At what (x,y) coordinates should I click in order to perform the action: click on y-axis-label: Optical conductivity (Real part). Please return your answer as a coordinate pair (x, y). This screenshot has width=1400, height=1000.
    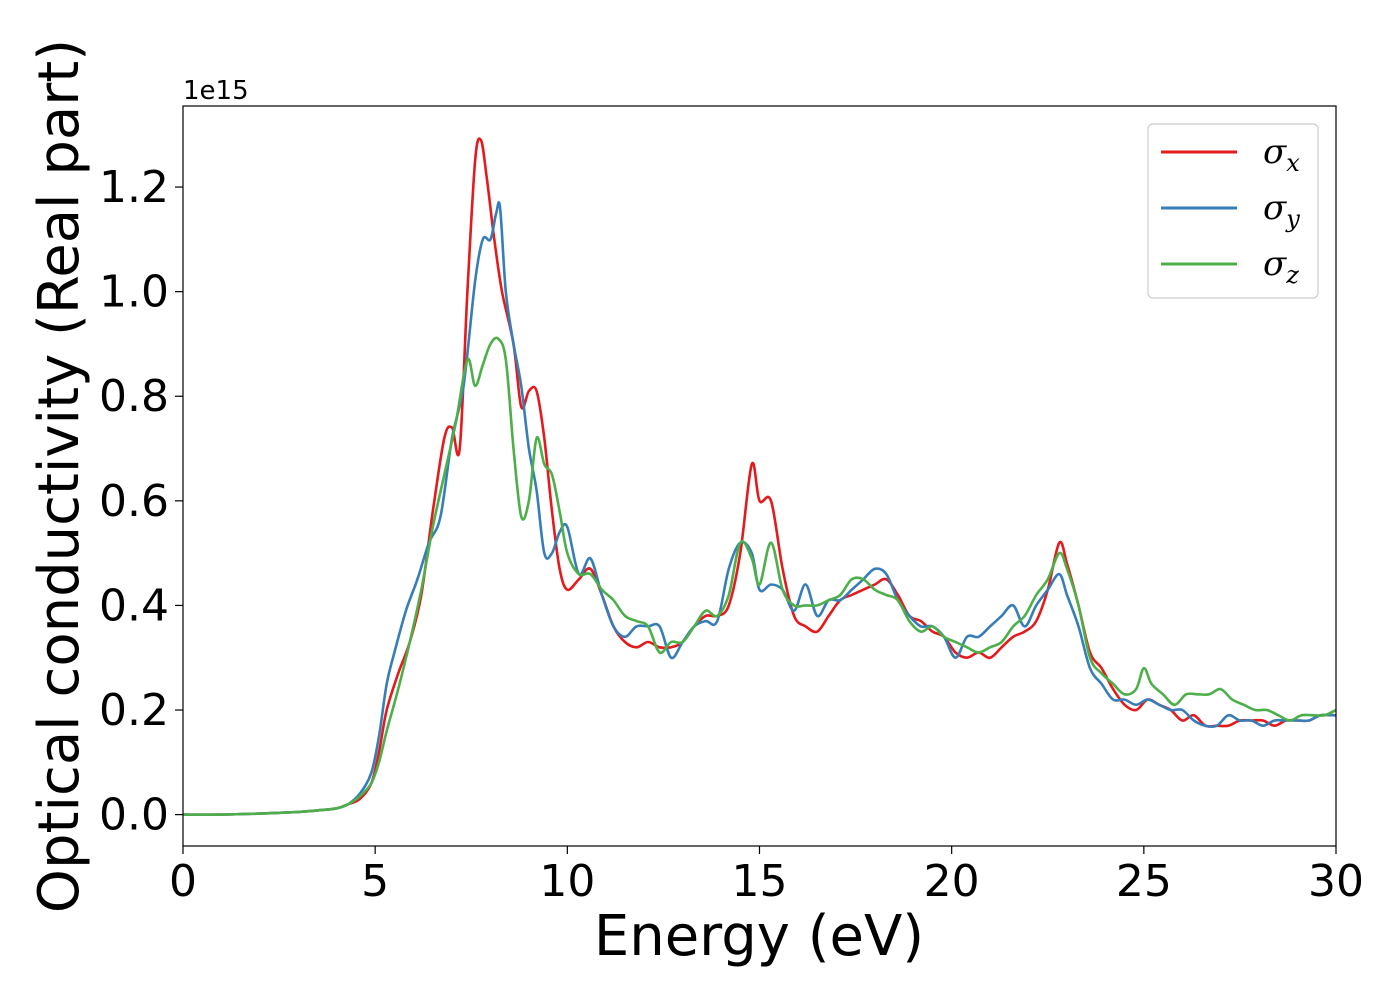
    Looking at the image, I should click on (59, 476).